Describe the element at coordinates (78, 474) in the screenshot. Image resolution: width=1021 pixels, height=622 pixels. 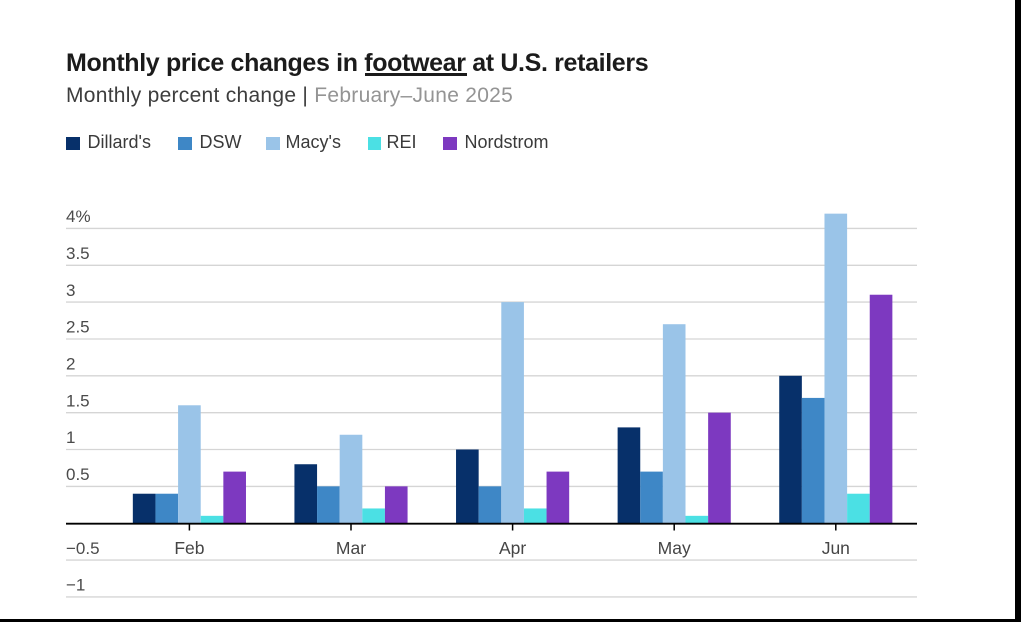
I see `svg-text: 0.5` at that location.